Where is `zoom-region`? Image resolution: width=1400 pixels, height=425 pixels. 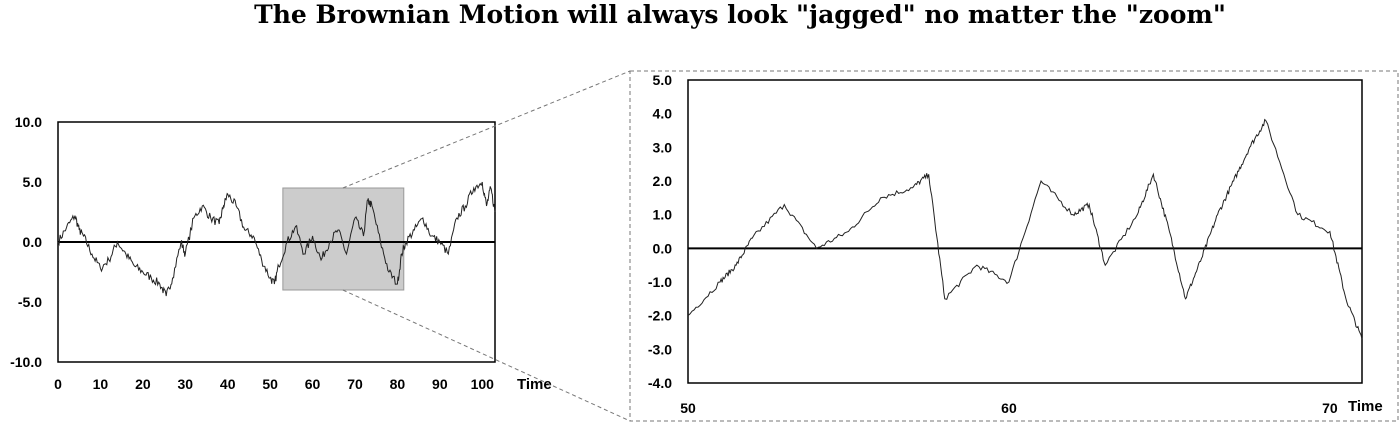 zoom-region is located at coordinates (343, 239).